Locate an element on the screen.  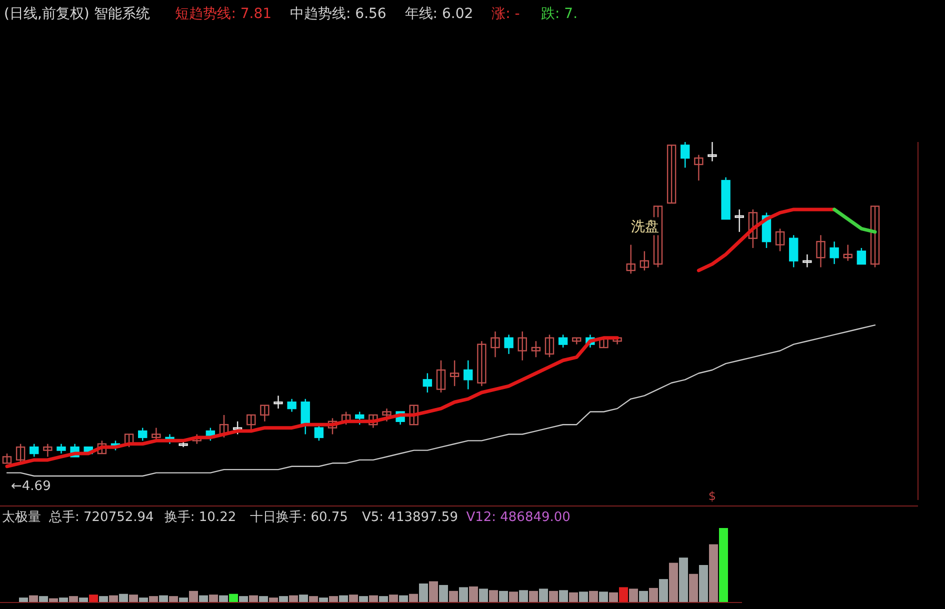
text: 中趋势线: 6.56 is located at coordinates (338, 14).